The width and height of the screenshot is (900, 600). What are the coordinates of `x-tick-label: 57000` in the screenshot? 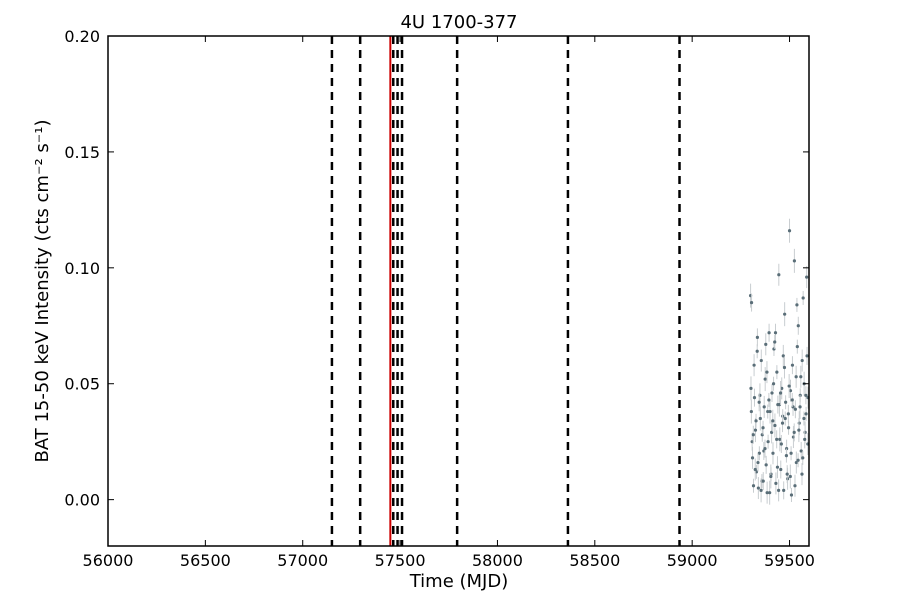 It's located at (302, 560).